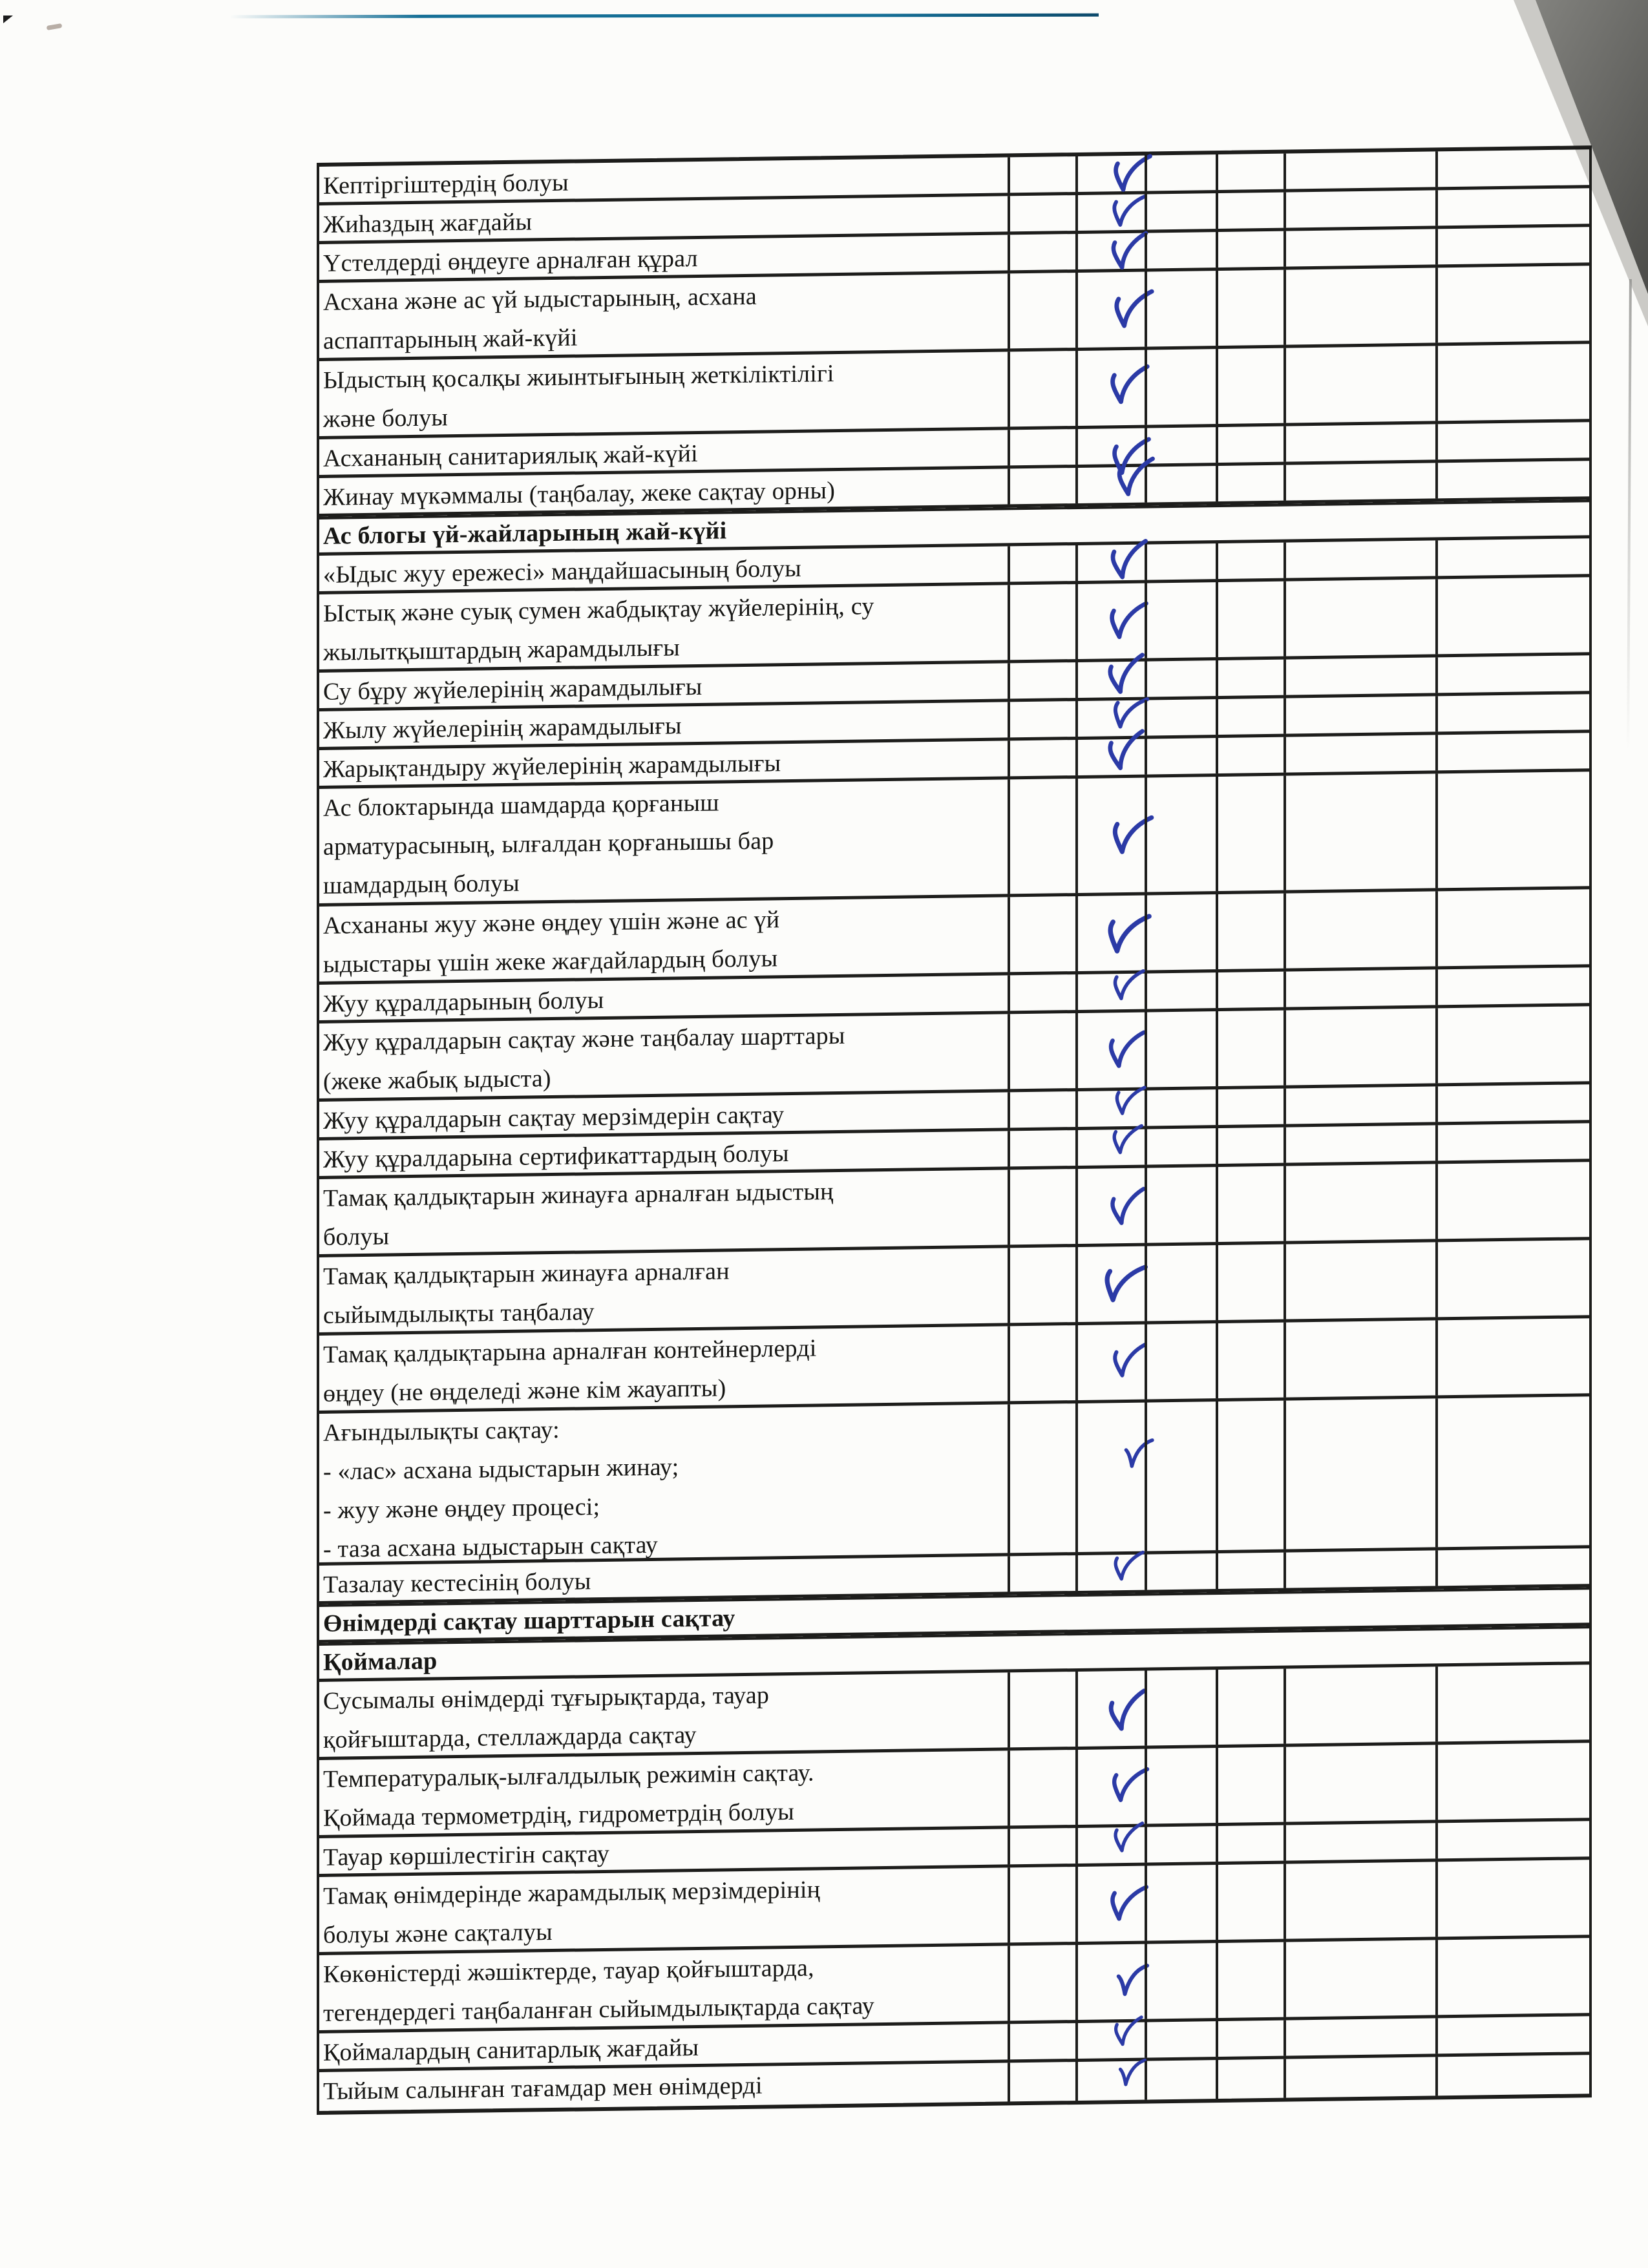 This screenshot has height=2268, width=1648. What do you see at coordinates (954, 1112) in the screenshot?
I see `table-row: Жуу құралдарын сақтау мерзімдерін сақтау` at bounding box center [954, 1112].